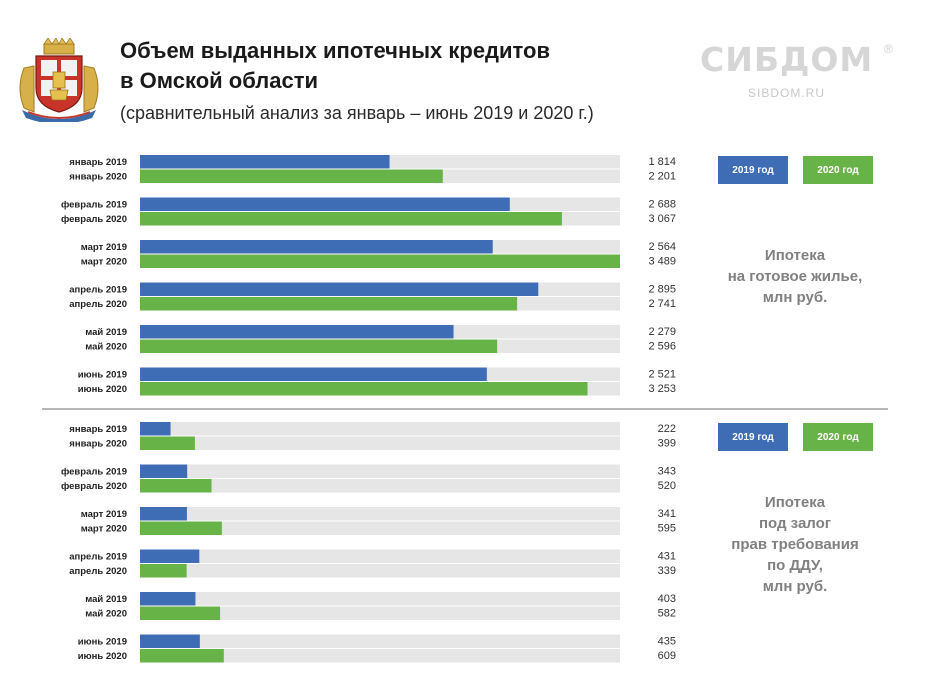 The height and width of the screenshot is (700, 933). I want to click on panel-title-line: по ДДУ,, so click(795, 565).